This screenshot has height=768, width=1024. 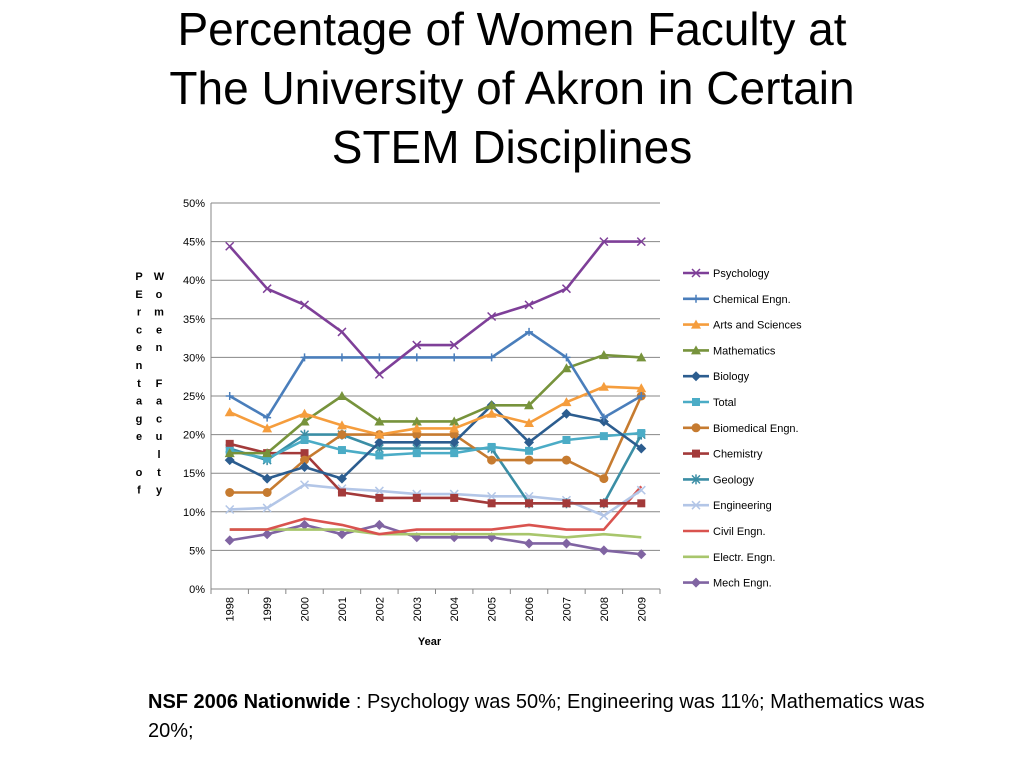 What do you see at coordinates (741, 274) in the screenshot?
I see `legend-label: Psychology` at bounding box center [741, 274].